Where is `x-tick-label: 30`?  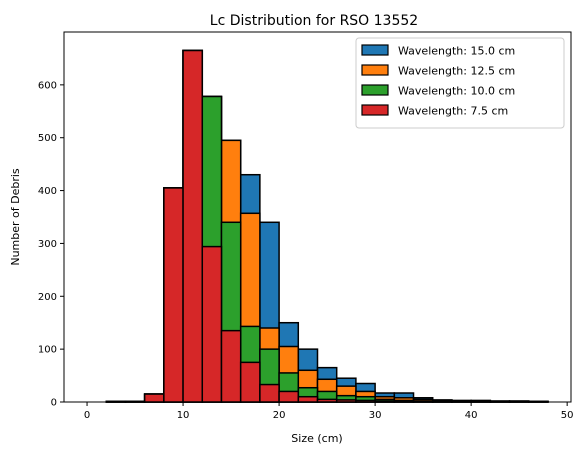
x-tick-label: 30 is located at coordinates (375, 415).